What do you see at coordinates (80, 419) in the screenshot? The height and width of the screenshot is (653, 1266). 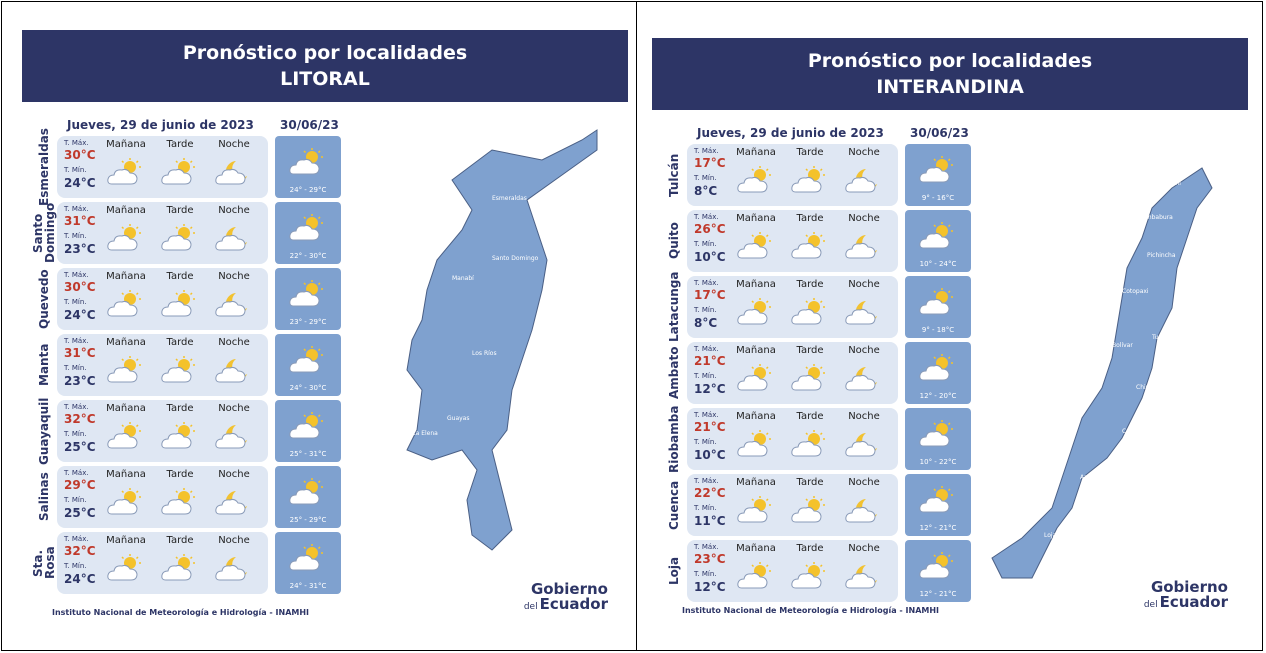 I see `tmax: 32°C` at bounding box center [80, 419].